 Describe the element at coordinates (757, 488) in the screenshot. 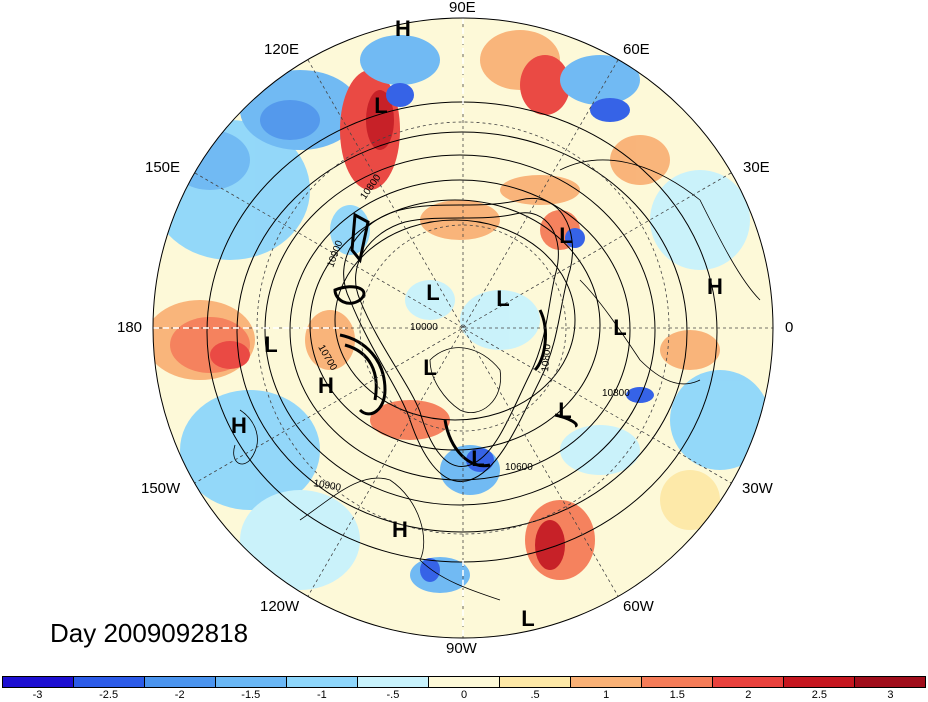

I see `lon-label-30w: 30W` at that location.